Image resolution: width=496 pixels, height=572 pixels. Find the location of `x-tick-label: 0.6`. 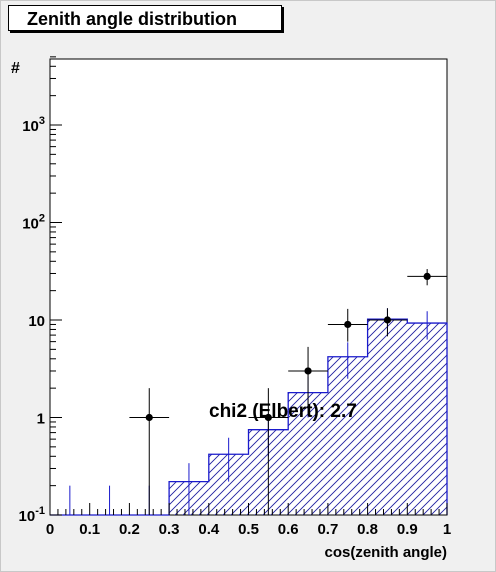

x-tick-label: 0.6 is located at coordinates (288, 529).